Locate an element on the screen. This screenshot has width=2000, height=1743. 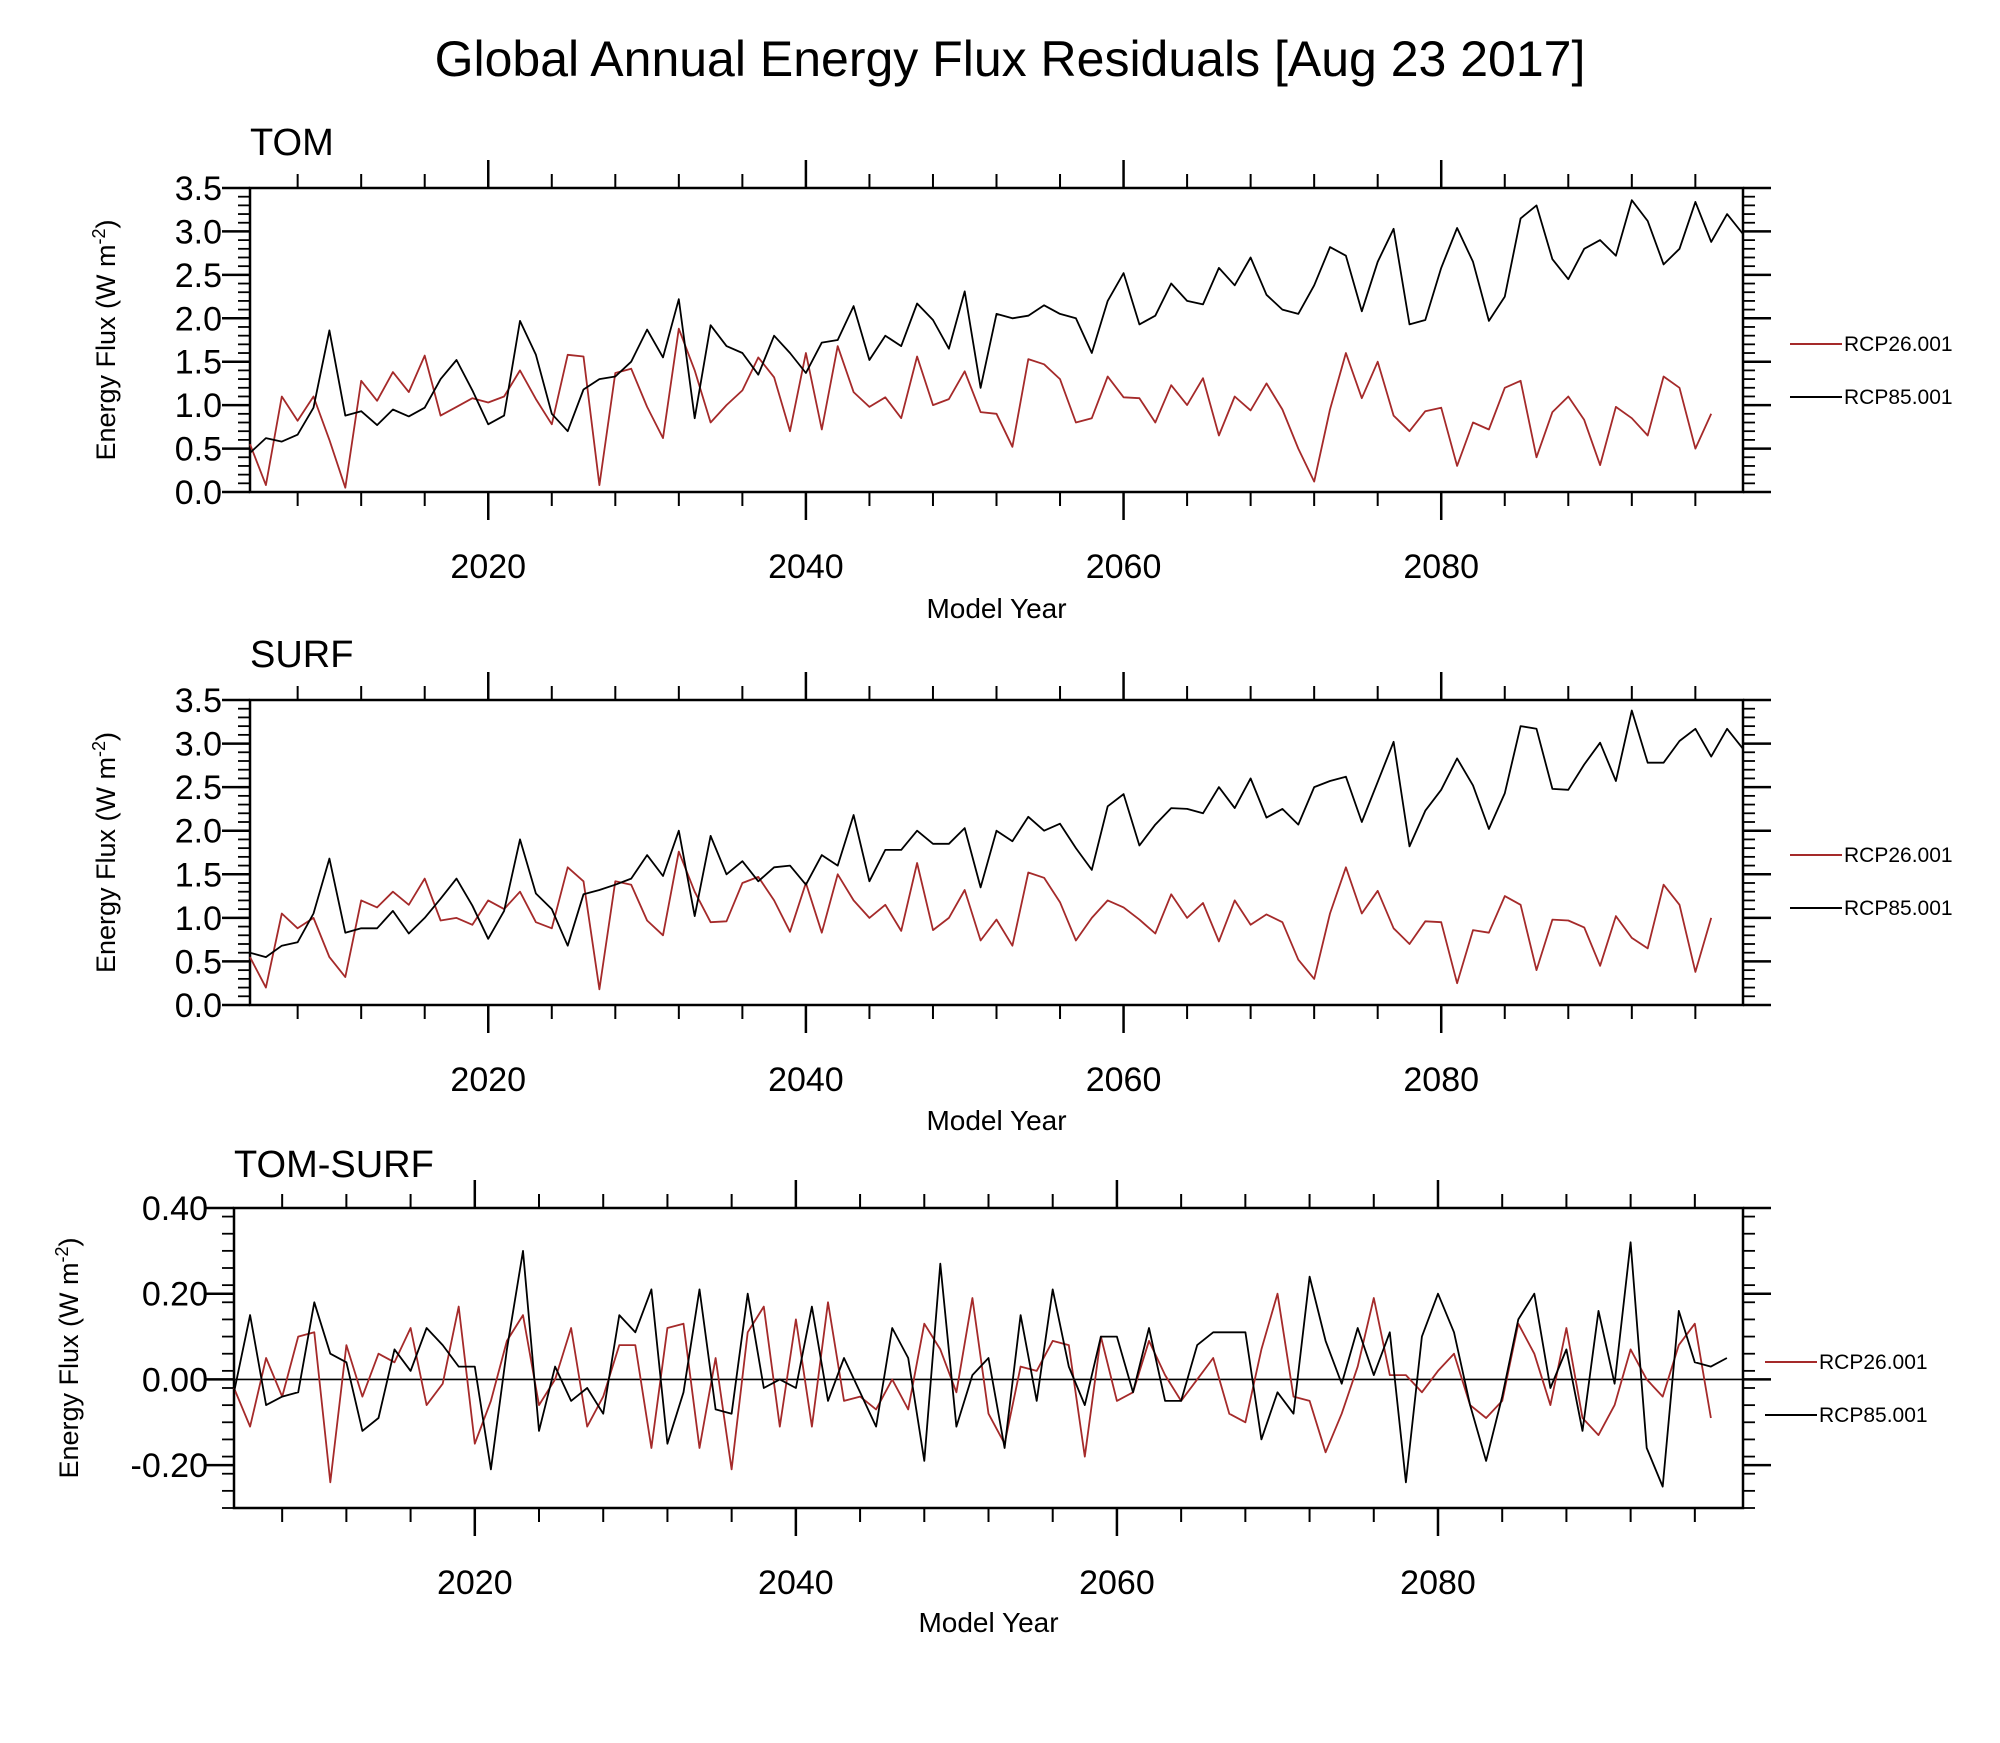
y-tick-label: 0.20 is located at coordinates (175, 1295).